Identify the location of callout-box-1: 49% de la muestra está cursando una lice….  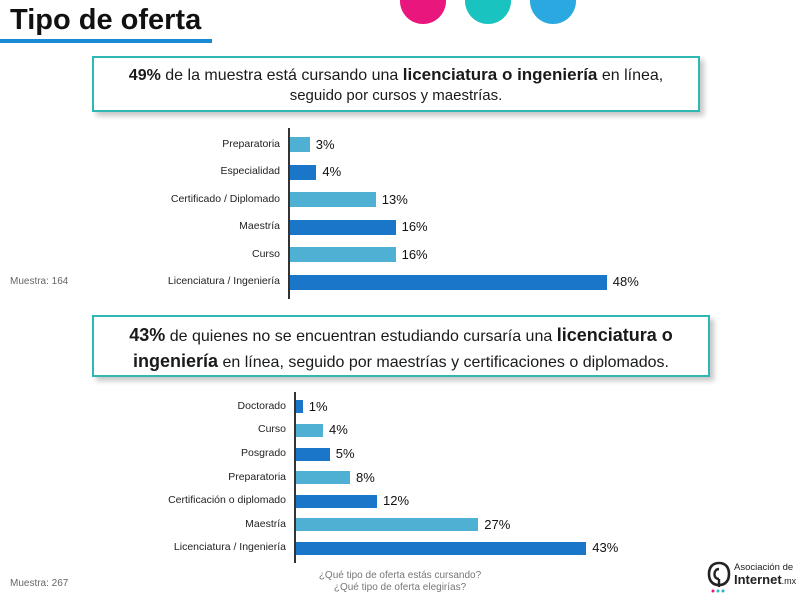
(396, 84).